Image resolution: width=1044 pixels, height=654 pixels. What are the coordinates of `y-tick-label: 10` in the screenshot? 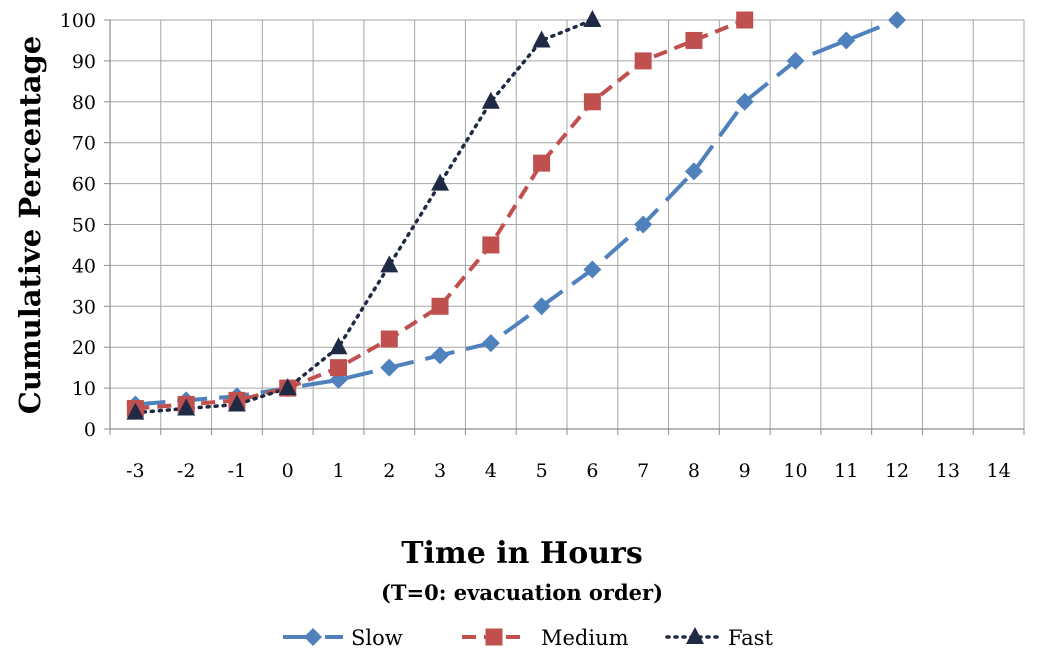 It's located at (84, 389).